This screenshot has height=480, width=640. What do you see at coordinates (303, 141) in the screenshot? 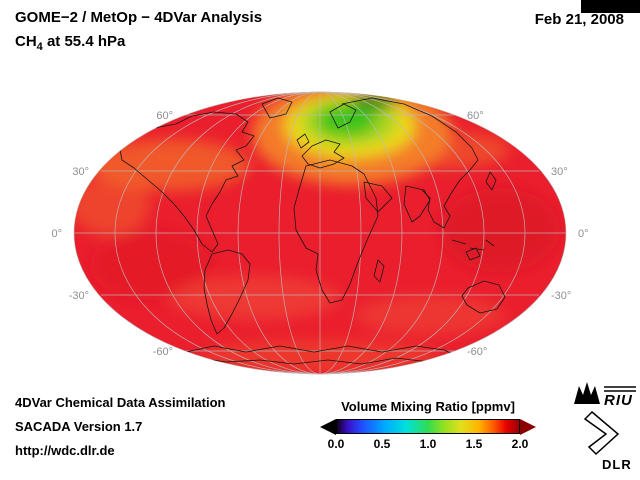
I see `island-britain` at bounding box center [303, 141].